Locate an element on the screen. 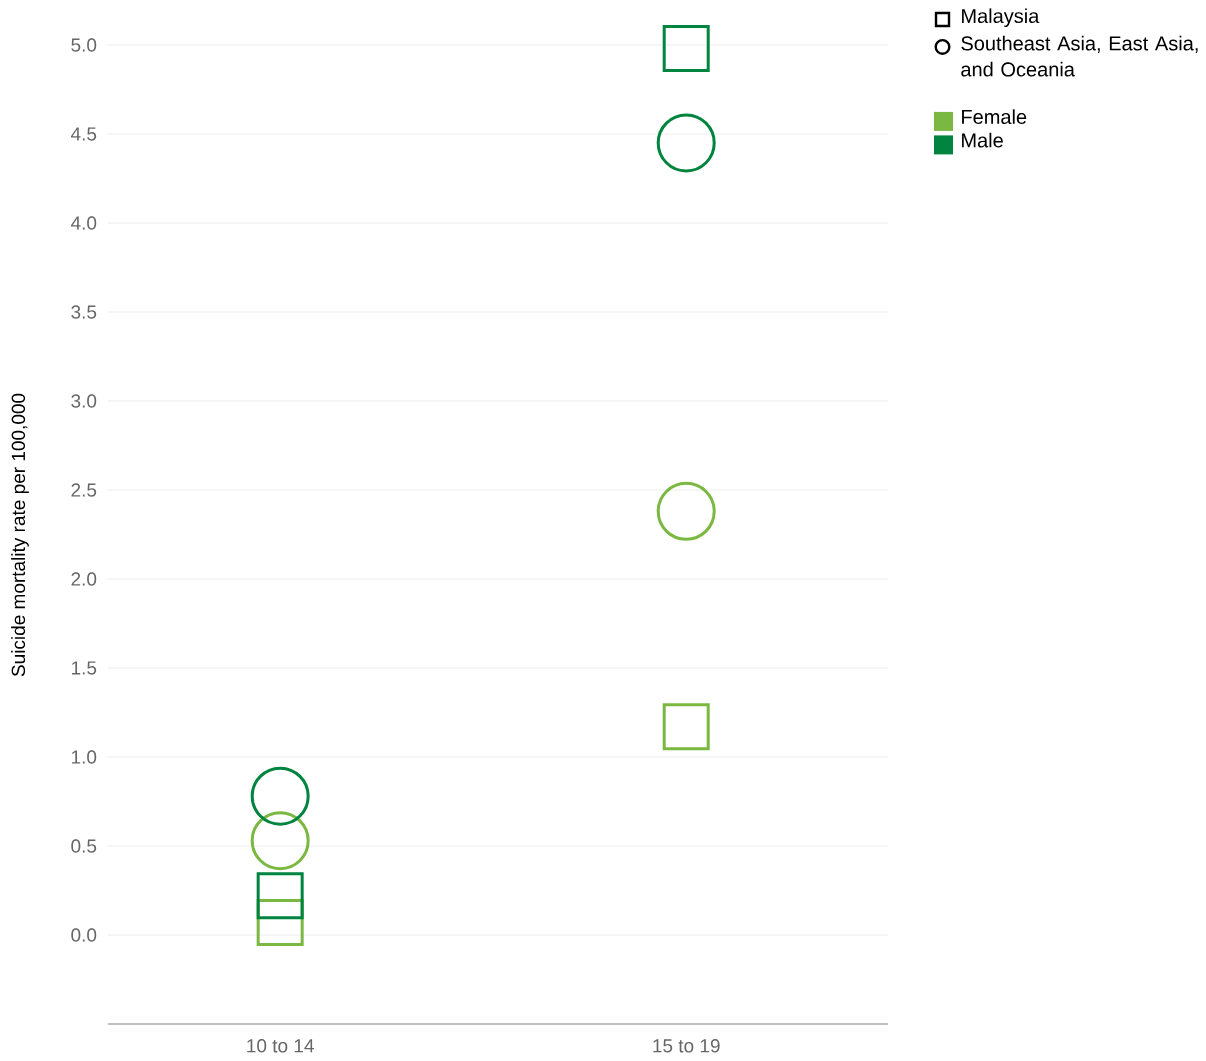 This screenshot has width=1206, height=1061. y-tick-label: 0.0 is located at coordinates (84, 935).